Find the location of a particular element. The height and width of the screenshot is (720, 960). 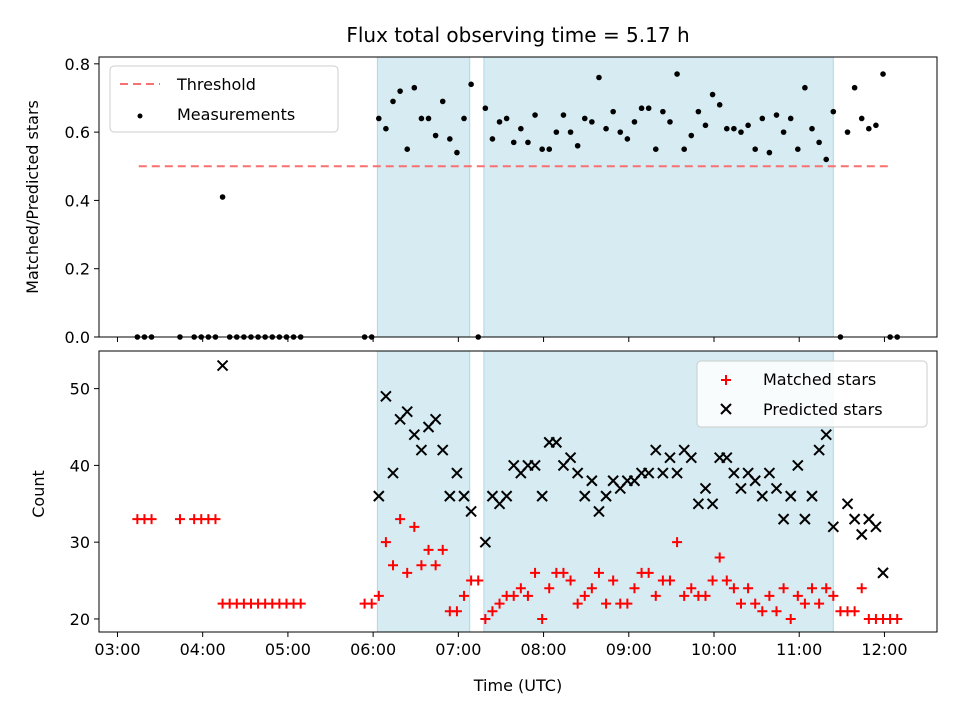

bottom-legend-box is located at coordinates (812, 394).